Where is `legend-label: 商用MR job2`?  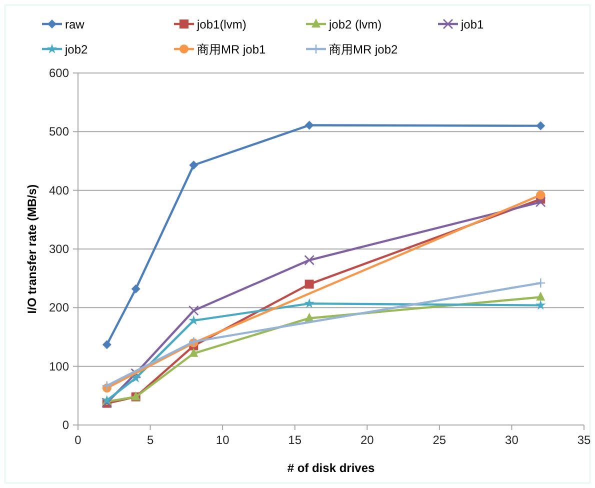 legend-label: 商用MR job2 is located at coordinates (363, 49).